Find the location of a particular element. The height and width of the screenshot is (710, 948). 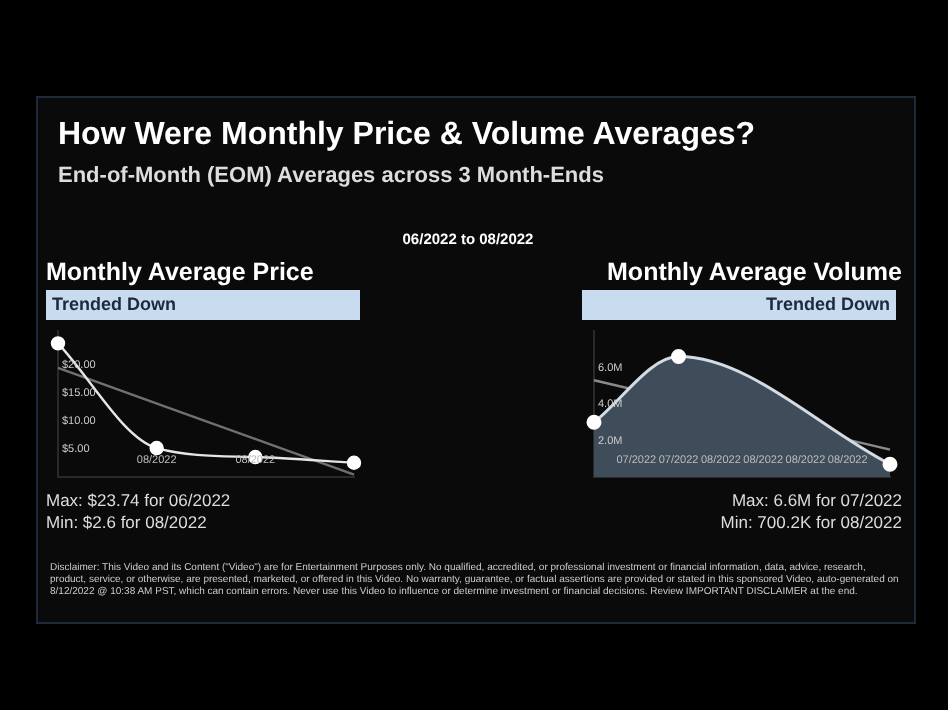

text: Min: 700.2K for 08/2022 is located at coordinates (810, 522).